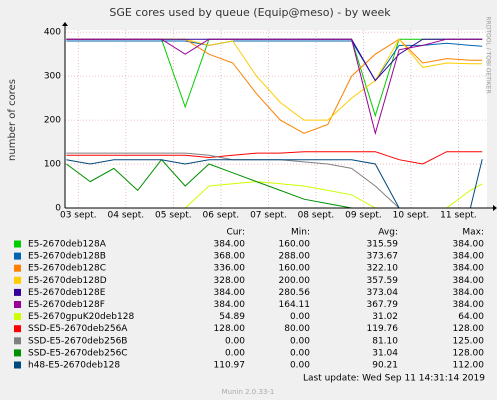  I want to click on x-tick-label: 08 sept., so click(316, 216).